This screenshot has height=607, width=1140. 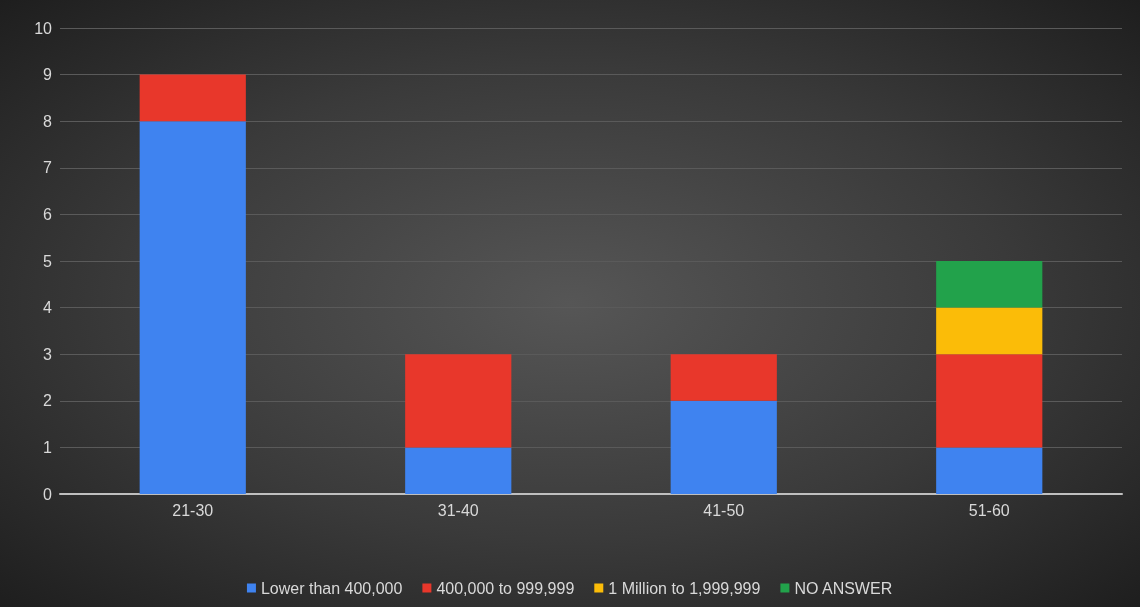 What do you see at coordinates (48, 261) in the screenshot?
I see `y-tick-label: 5` at bounding box center [48, 261].